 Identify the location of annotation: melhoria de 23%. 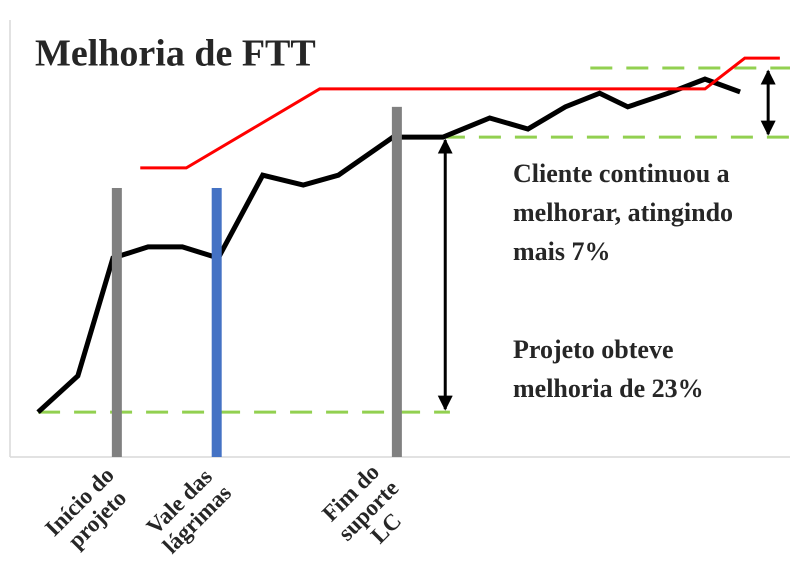
(608, 388).